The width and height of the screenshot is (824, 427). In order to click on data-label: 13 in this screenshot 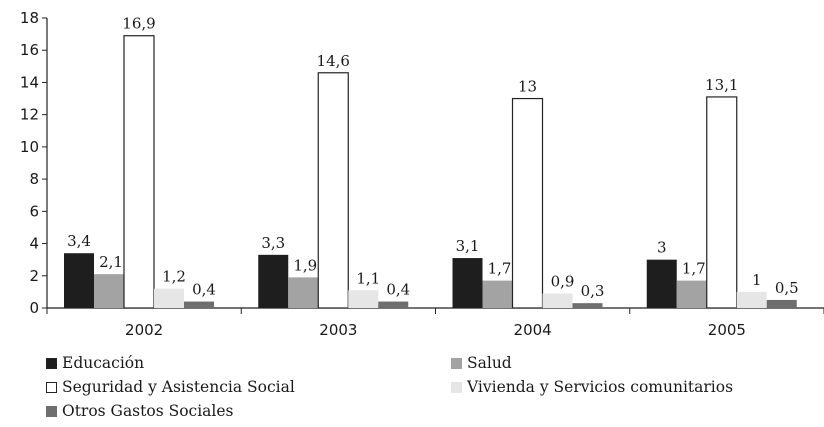, I will do `click(527, 87)`.